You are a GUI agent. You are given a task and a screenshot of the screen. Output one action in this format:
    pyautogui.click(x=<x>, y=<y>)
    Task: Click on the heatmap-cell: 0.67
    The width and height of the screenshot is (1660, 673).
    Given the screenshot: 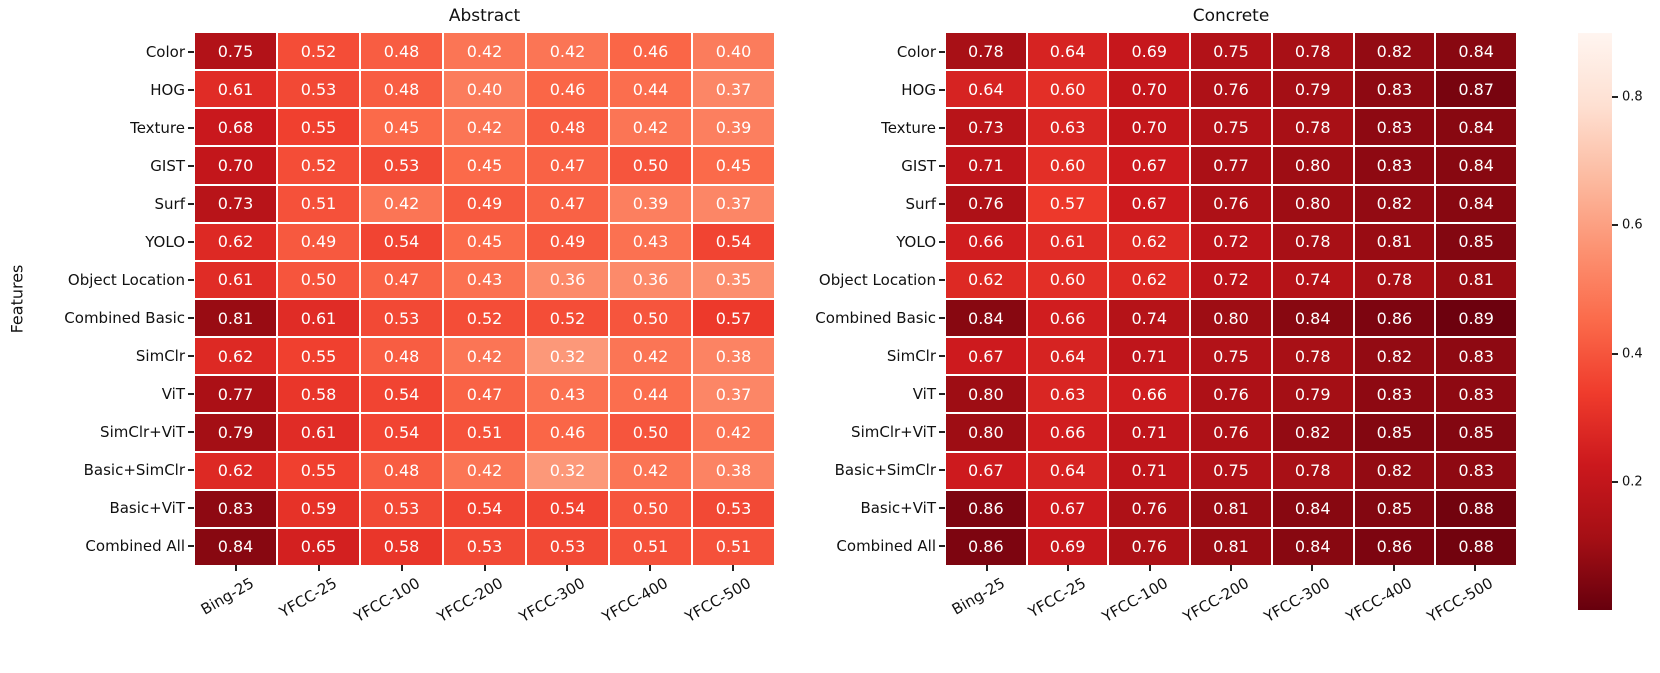 What is the action you would take?
    pyautogui.click(x=986, y=356)
    